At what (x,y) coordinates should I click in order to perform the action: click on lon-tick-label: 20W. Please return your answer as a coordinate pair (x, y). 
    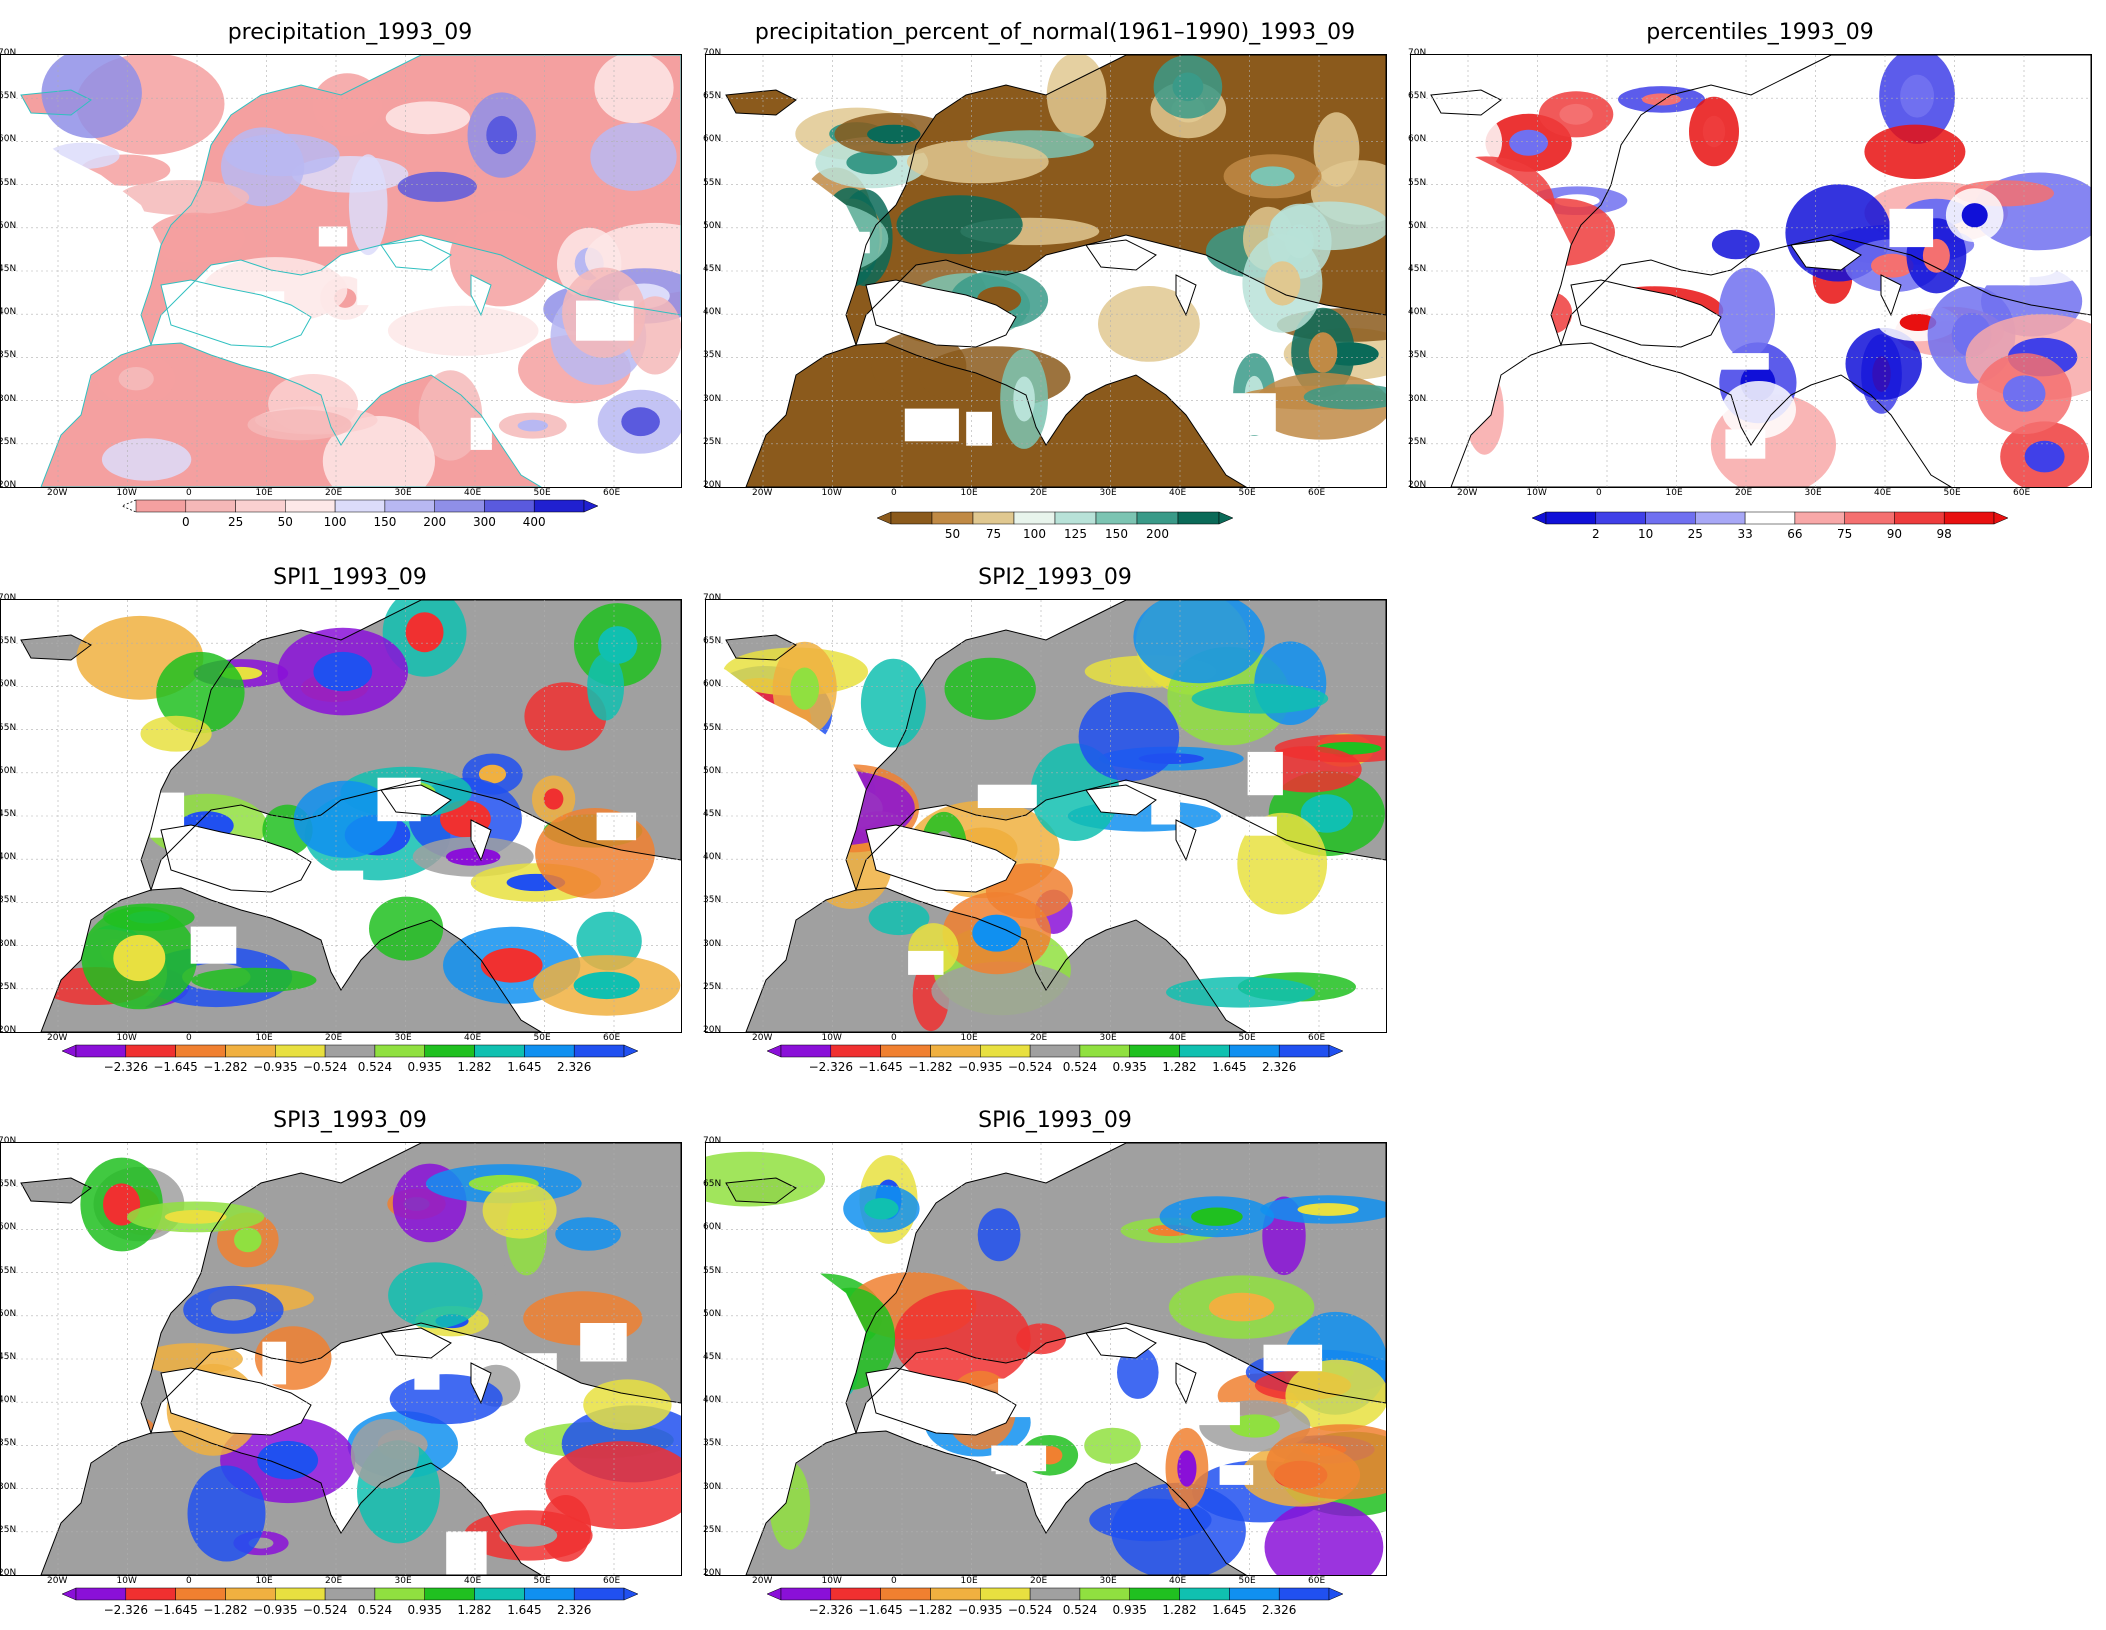
    Looking at the image, I should click on (57, 1038).